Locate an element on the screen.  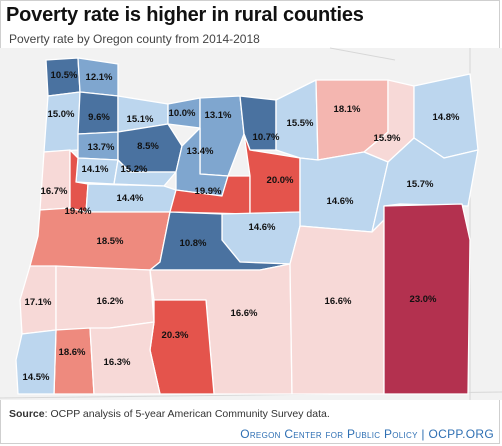
label-deschutes: 14.6% is located at coordinates (262, 227).